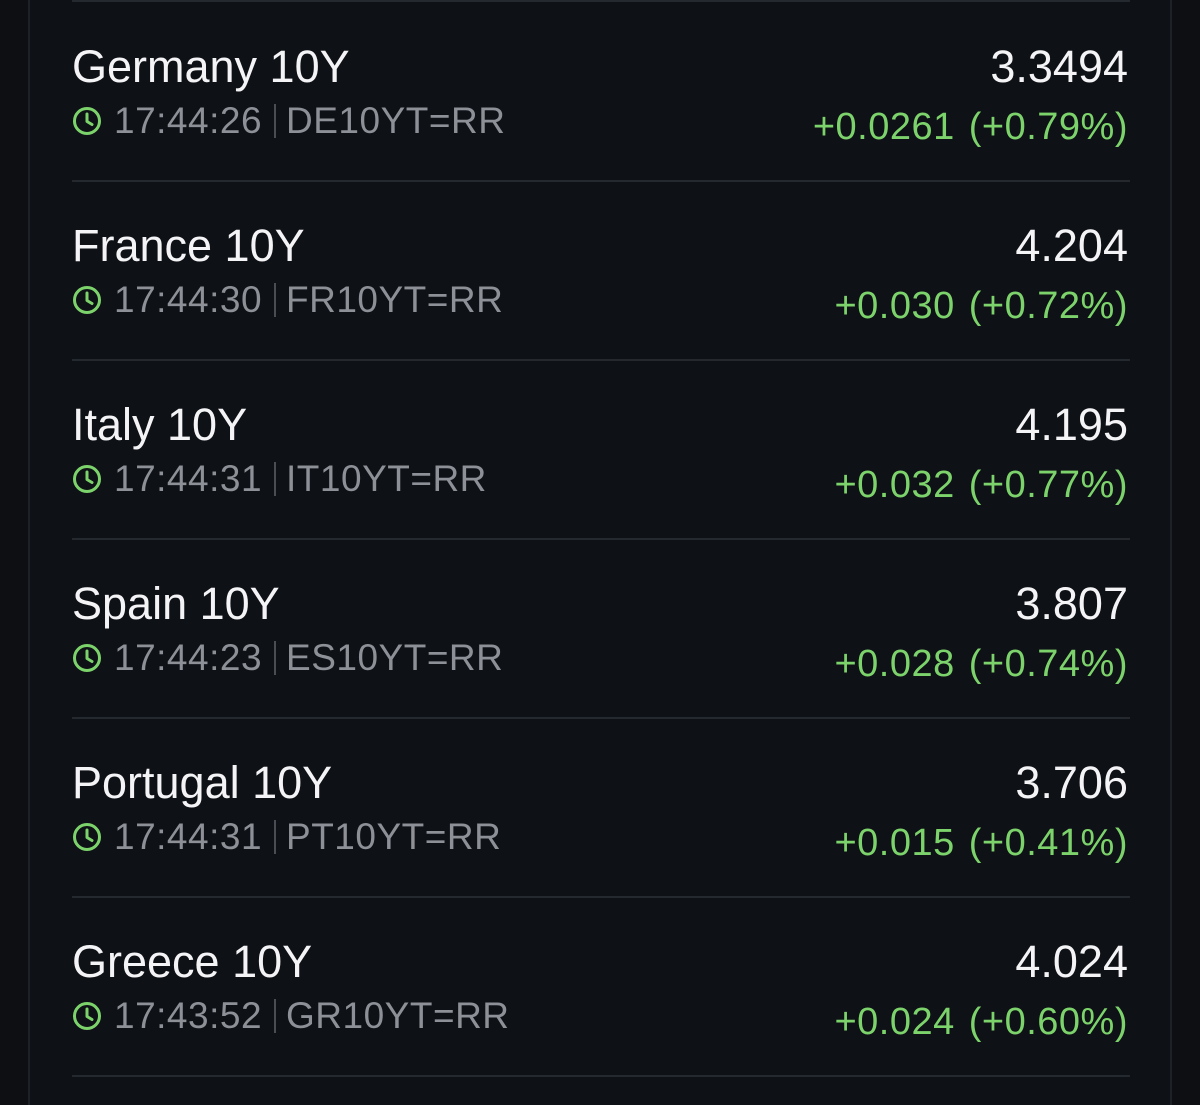 The height and width of the screenshot is (1105, 1200). I want to click on quote-timestamp: 17:43:52, so click(188, 1015).